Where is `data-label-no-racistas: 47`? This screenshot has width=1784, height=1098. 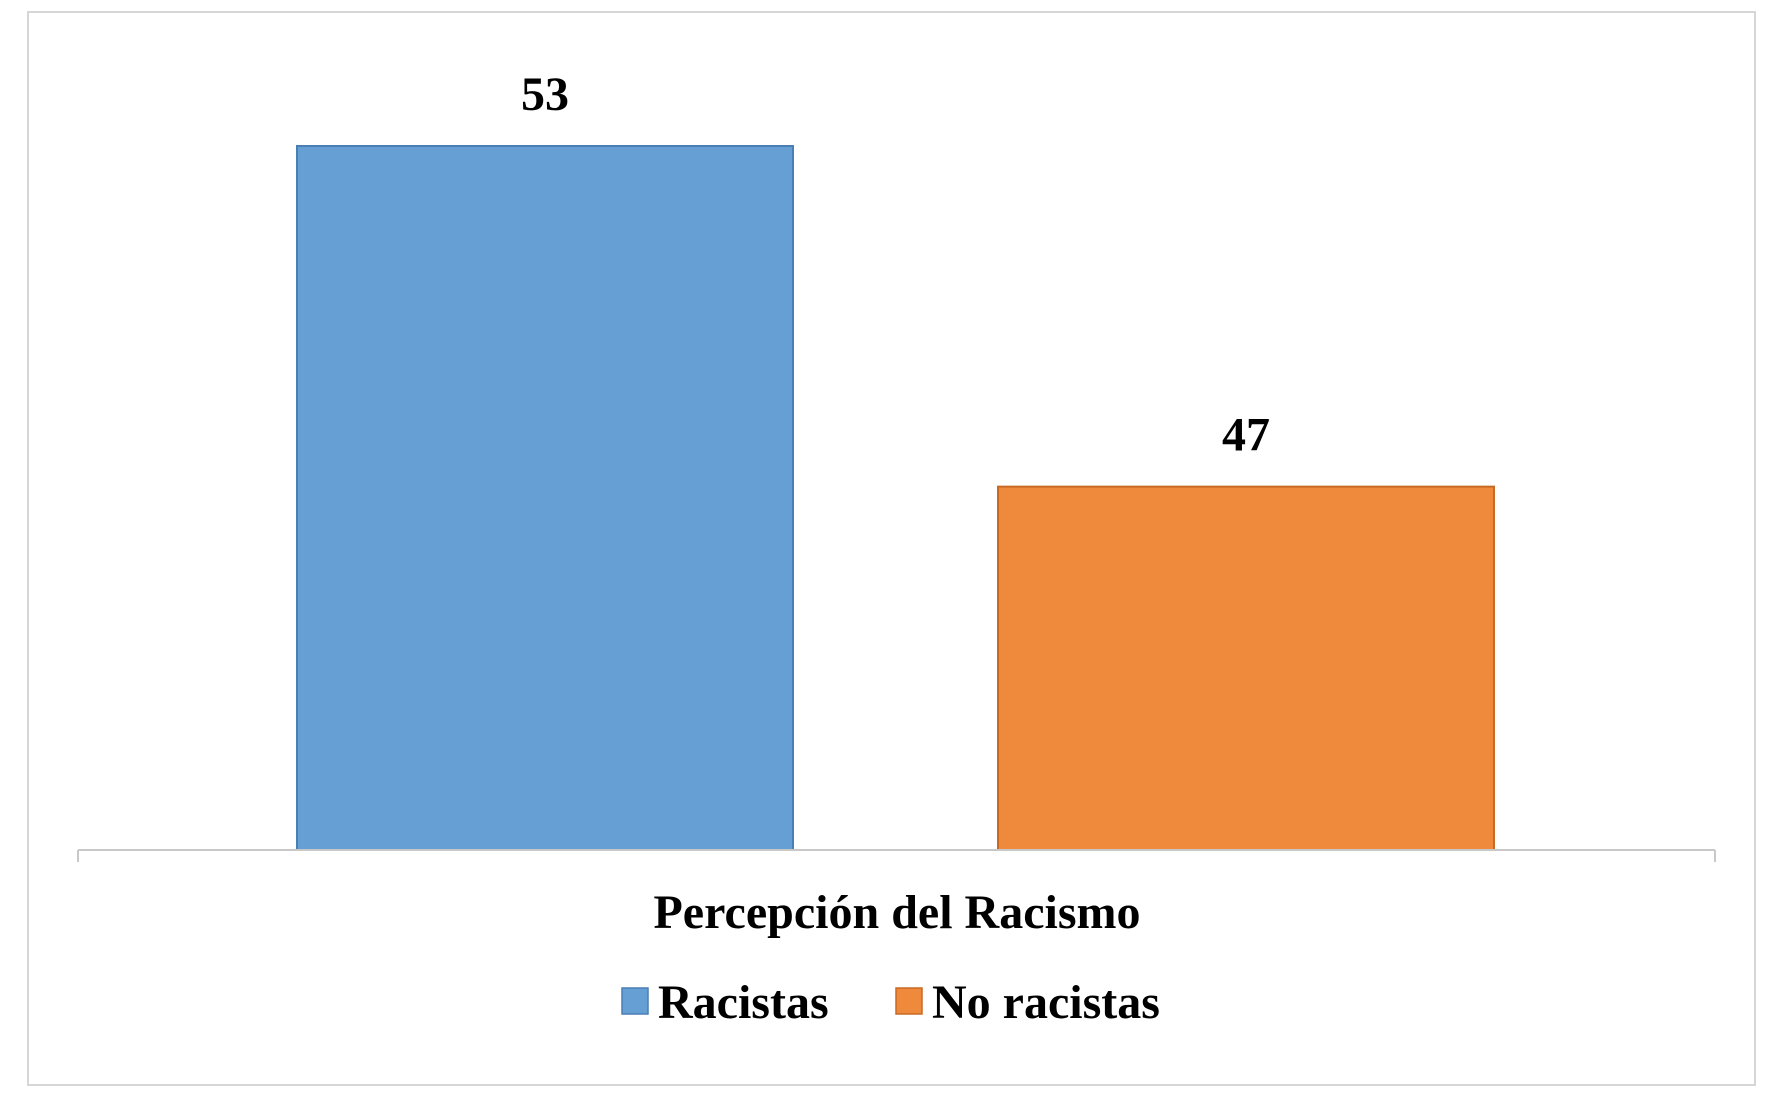 data-label-no-racistas: 47 is located at coordinates (1246, 435).